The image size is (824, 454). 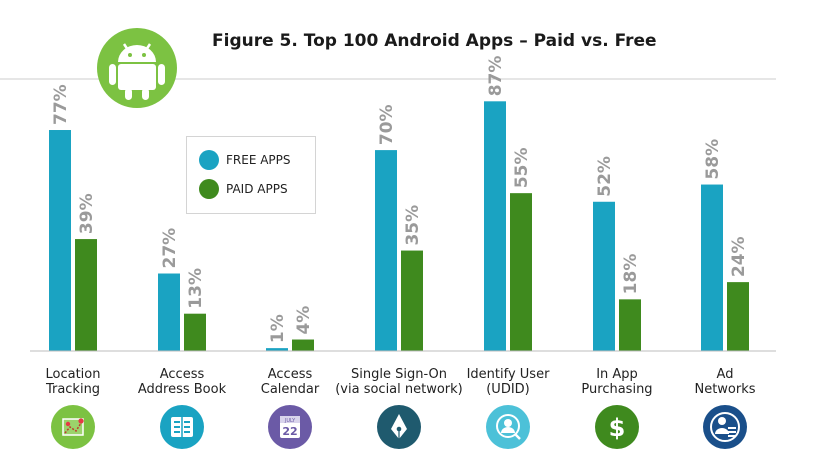 I want to click on legend: FREE APPS PAID APPS, so click(x=251, y=175).